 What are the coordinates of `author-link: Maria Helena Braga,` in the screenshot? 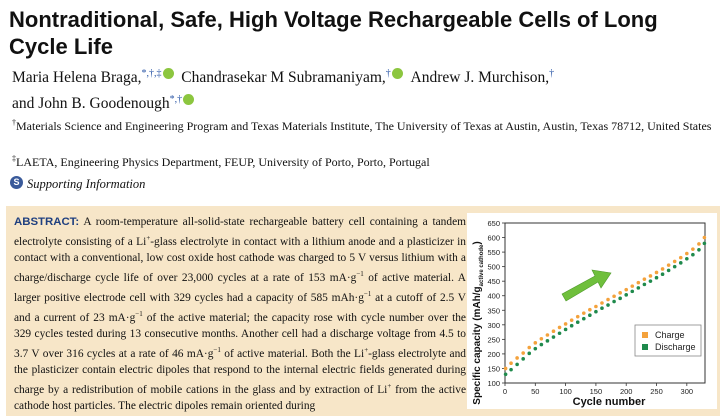 It's located at (77, 77).